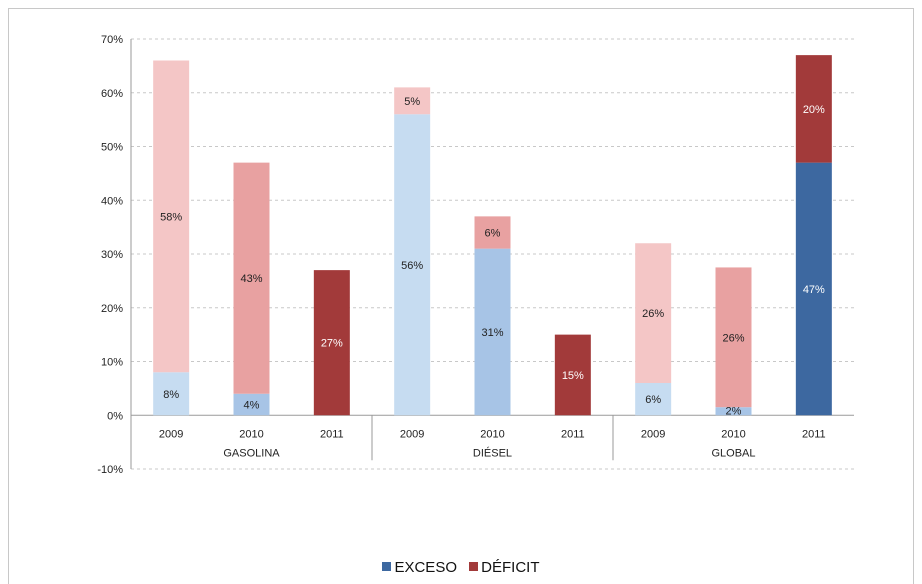  What do you see at coordinates (510, 567) in the screenshot?
I see `legend-label-deficit: DÉFICIT` at bounding box center [510, 567].